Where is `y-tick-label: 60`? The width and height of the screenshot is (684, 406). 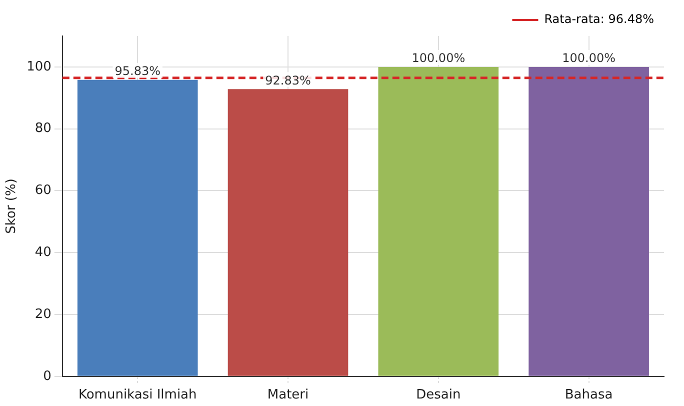
y-tick-label: 60 is located at coordinates (43, 190).